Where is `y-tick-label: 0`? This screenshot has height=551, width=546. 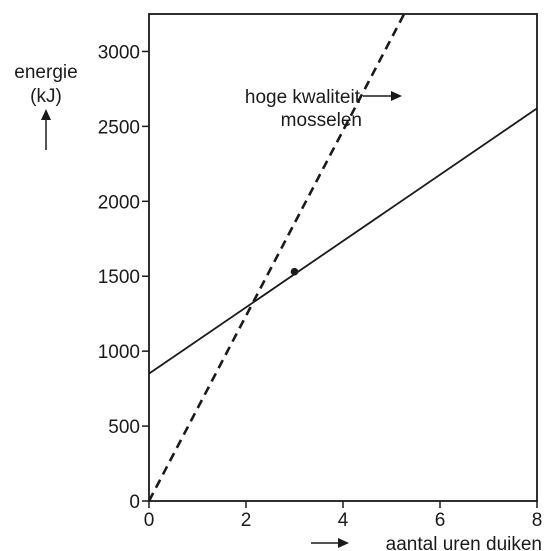 y-tick-label: 0 is located at coordinates (134, 502).